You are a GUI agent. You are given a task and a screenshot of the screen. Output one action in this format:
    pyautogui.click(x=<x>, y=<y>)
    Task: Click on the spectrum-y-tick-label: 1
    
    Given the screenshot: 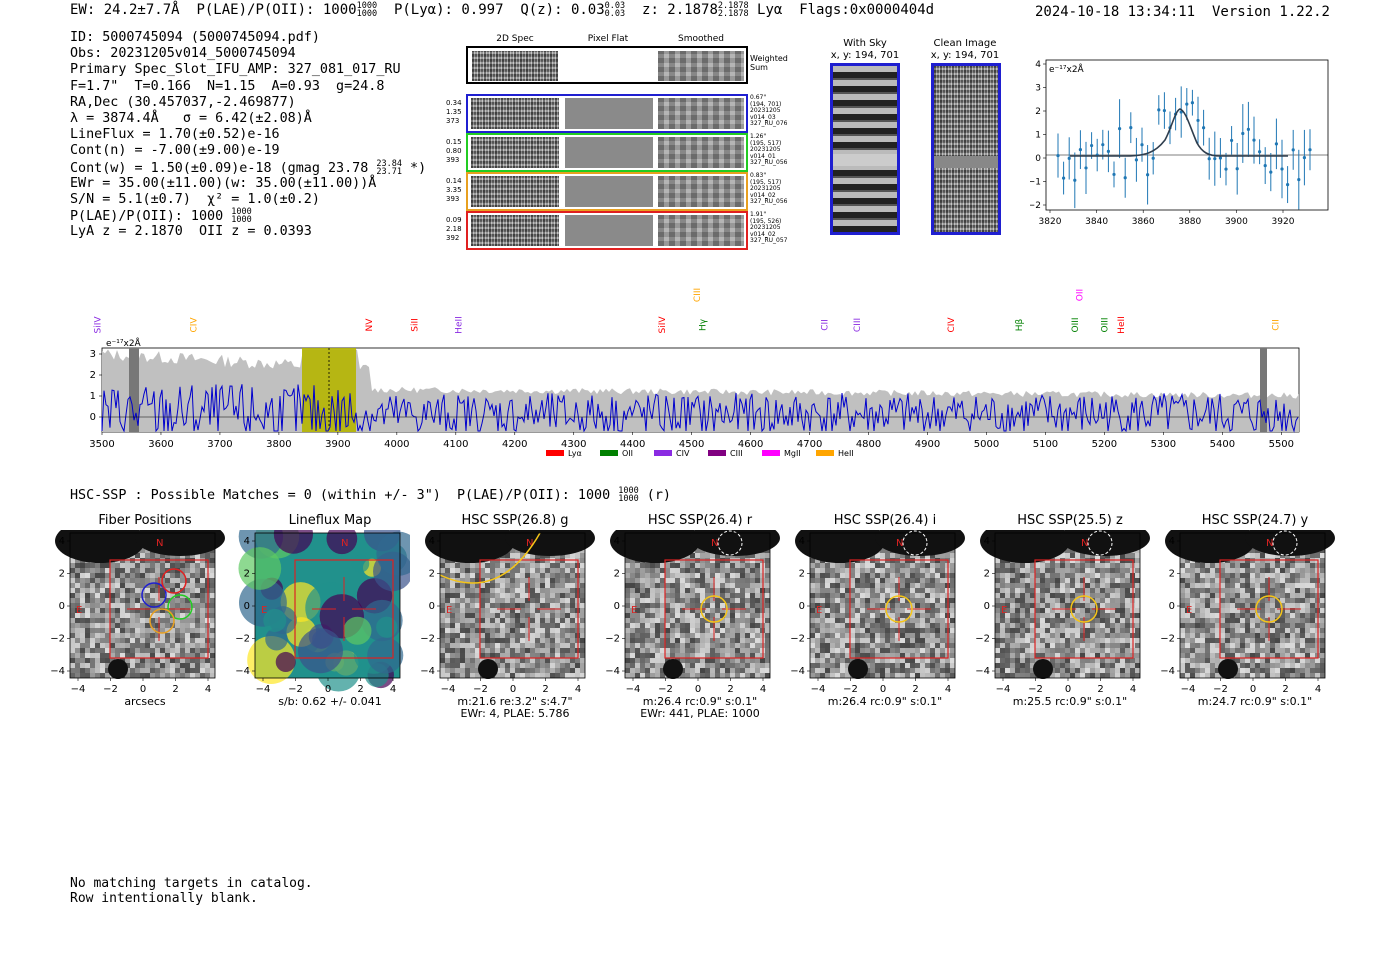 What is the action you would take?
    pyautogui.click(x=93, y=396)
    